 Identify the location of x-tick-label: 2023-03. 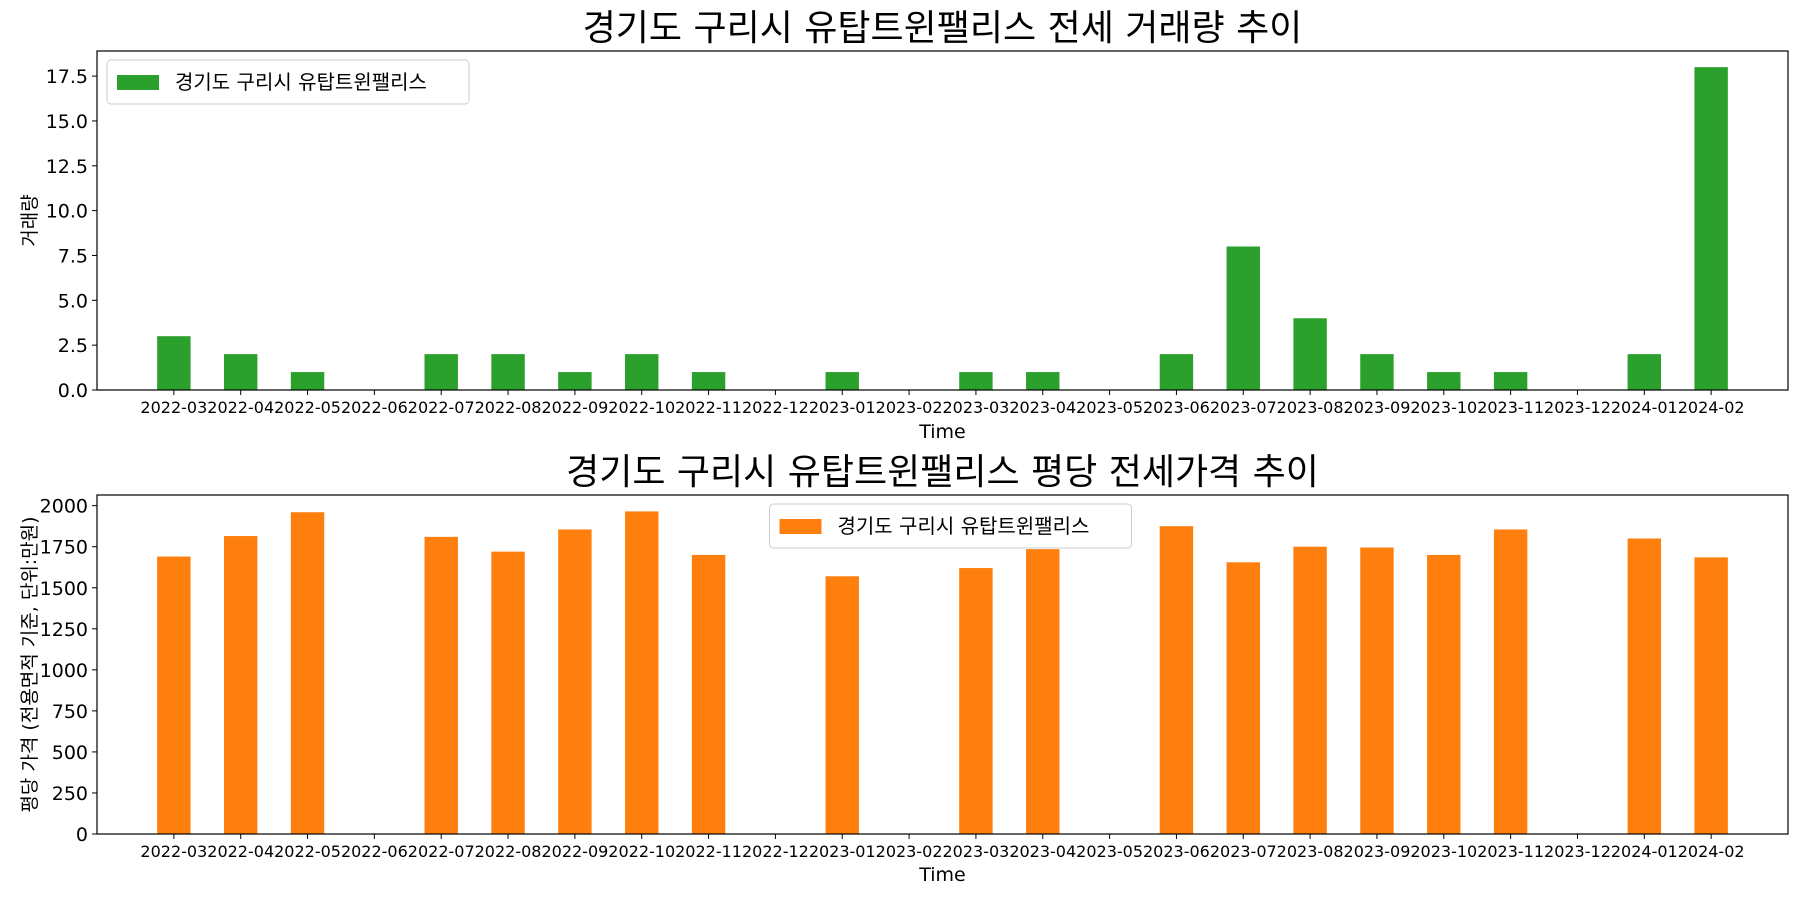
(975, 851).